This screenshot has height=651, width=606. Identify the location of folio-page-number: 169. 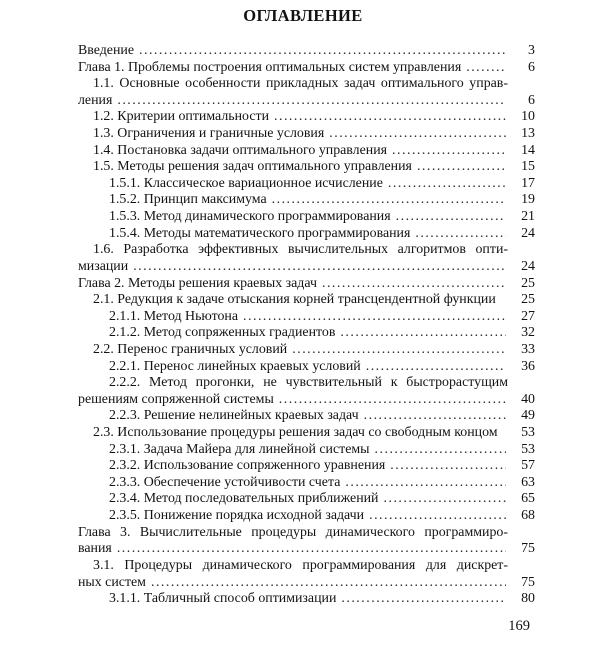
(519, 626).